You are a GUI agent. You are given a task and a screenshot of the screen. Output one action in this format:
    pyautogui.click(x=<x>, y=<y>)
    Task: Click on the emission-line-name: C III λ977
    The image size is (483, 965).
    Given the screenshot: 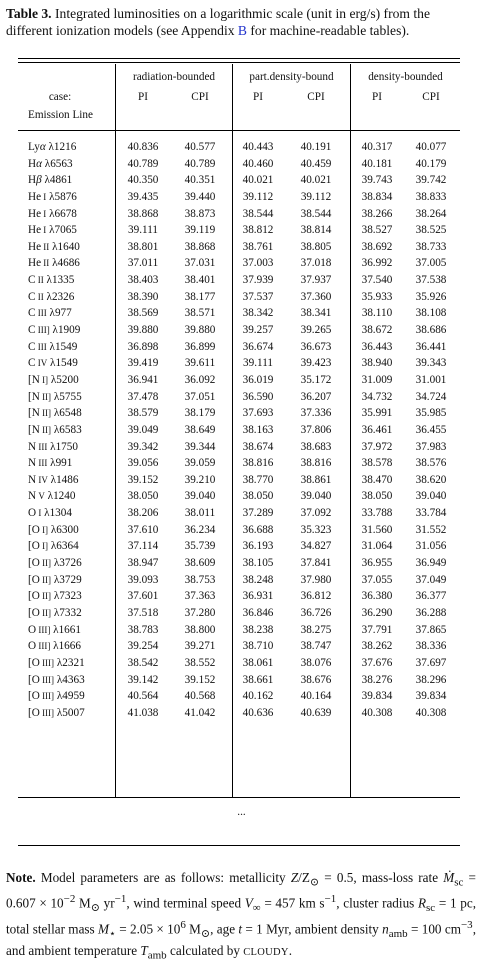 What is the action you would take?
    pyautogui.click(x=50, y=313)
    